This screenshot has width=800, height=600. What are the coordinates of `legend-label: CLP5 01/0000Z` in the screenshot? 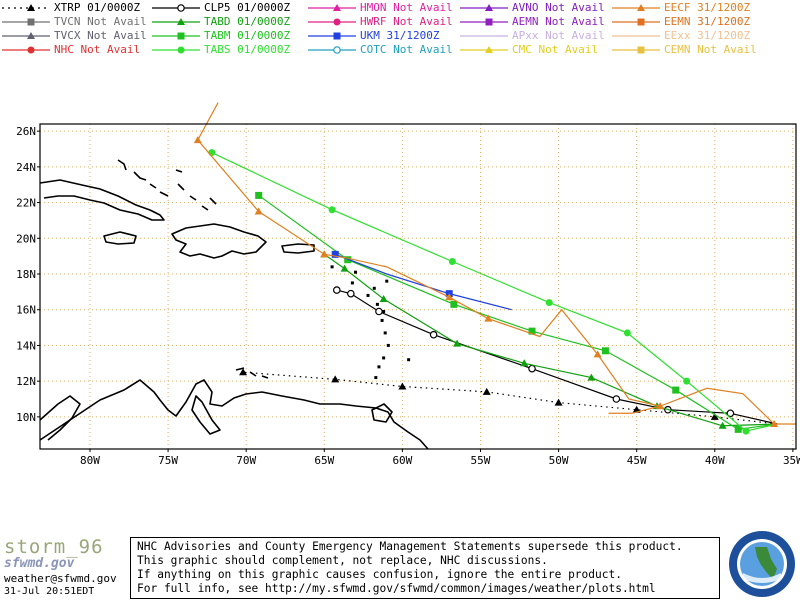 It's located at (247, 7).